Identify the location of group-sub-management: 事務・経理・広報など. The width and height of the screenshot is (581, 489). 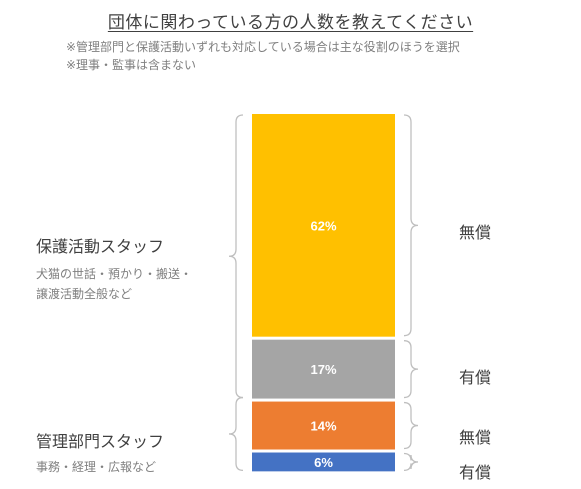
(96, 467).